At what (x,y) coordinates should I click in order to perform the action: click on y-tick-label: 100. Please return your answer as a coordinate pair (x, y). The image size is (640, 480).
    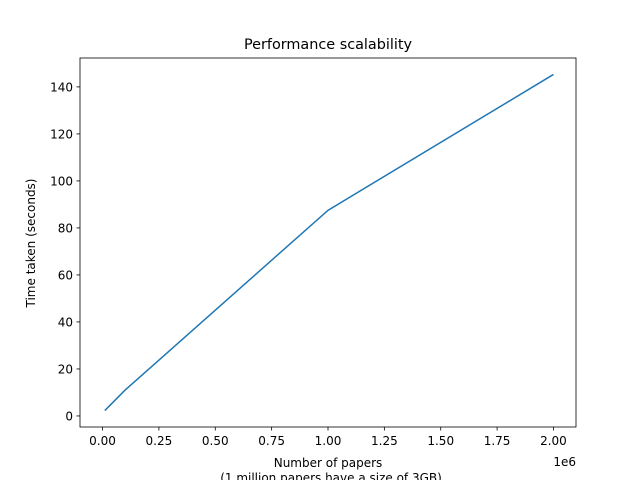
    Looking at the image, I should click on (61, 181).